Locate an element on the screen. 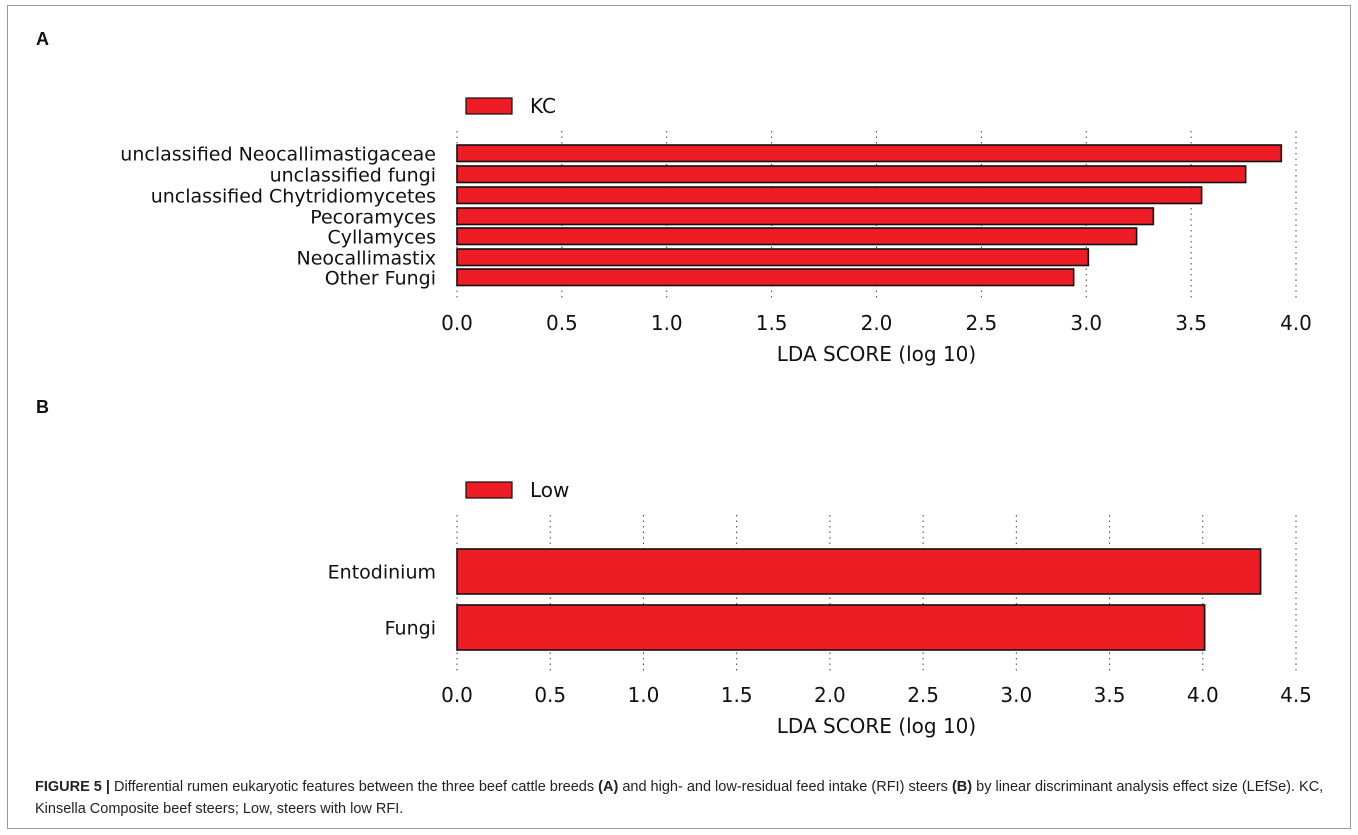  category-label: Pecoramyces is located at coordinates (373, 217).